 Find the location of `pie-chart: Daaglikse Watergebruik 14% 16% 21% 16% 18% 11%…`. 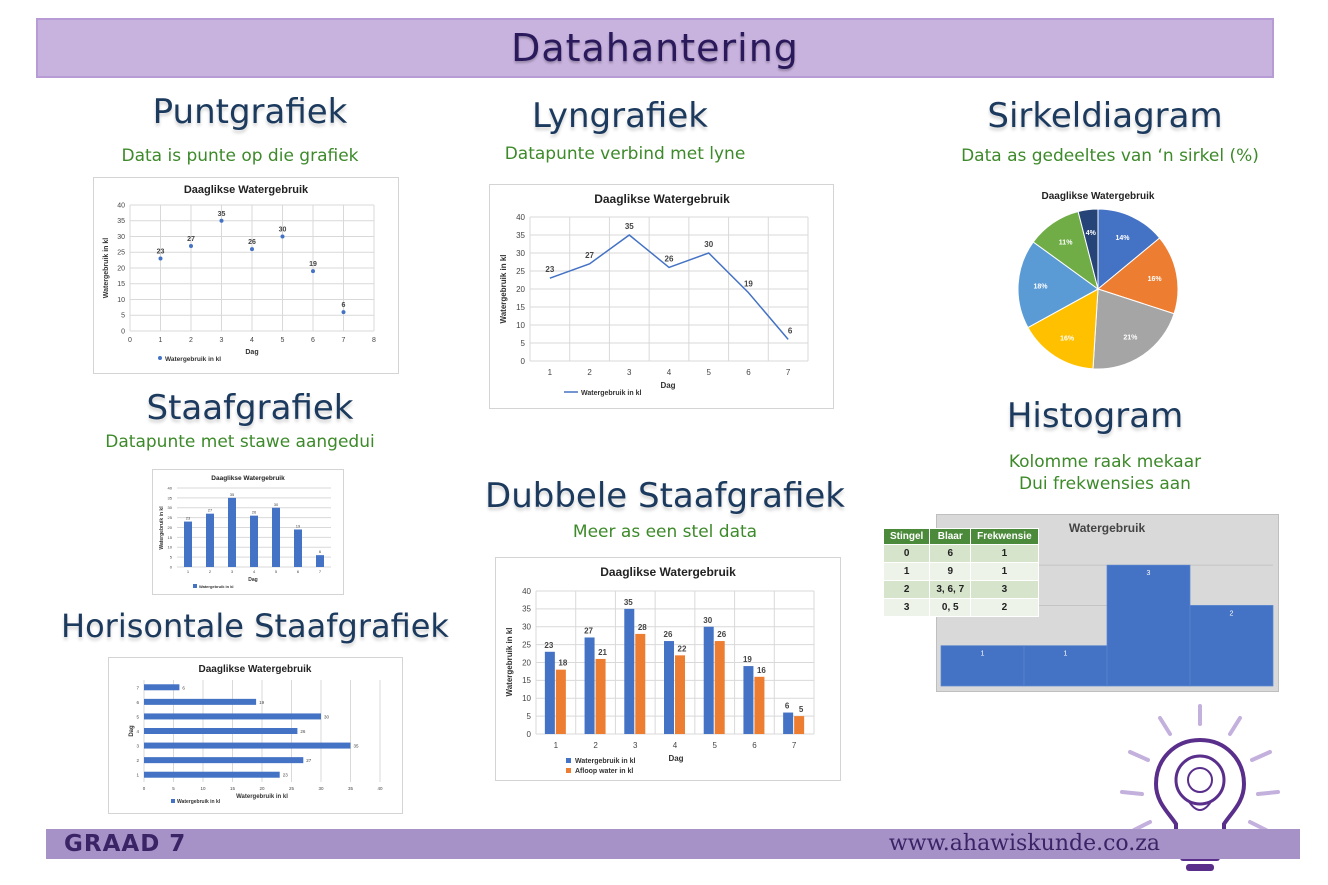

pie-chart: Daaglikse Watergebruik 14% 16% 21% 16% 18% 11%… is located at coordinates (1098, 280).